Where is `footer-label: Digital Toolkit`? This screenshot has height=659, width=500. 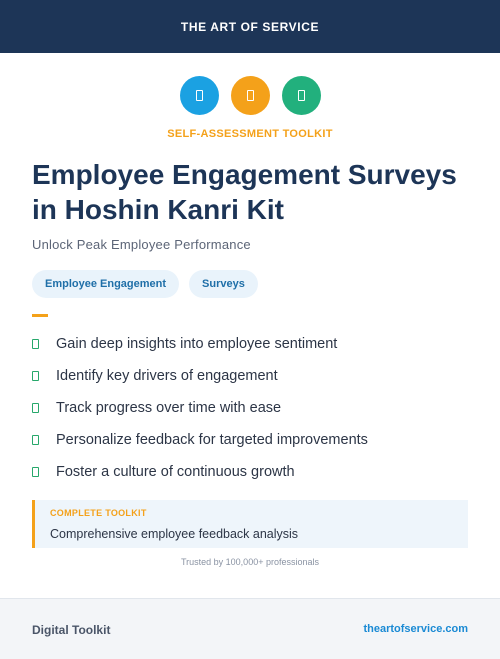
footer-label: Digital Toolkit is located at coordinates (71, 630).